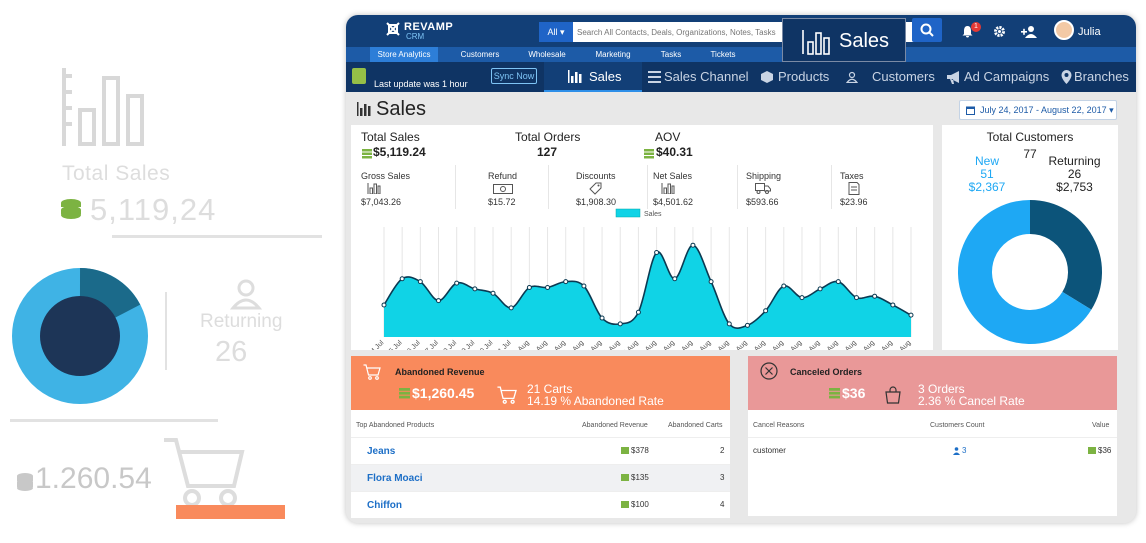 The image size is (1146, 543). I want to click on product-name: Chiffon, so click(384, 505).